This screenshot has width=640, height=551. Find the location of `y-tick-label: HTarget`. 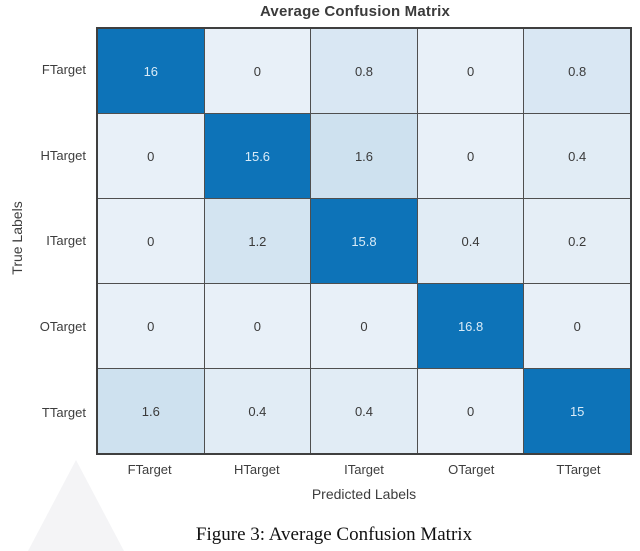

y-tick-label: HTarget is located at coordinates (63, 155).